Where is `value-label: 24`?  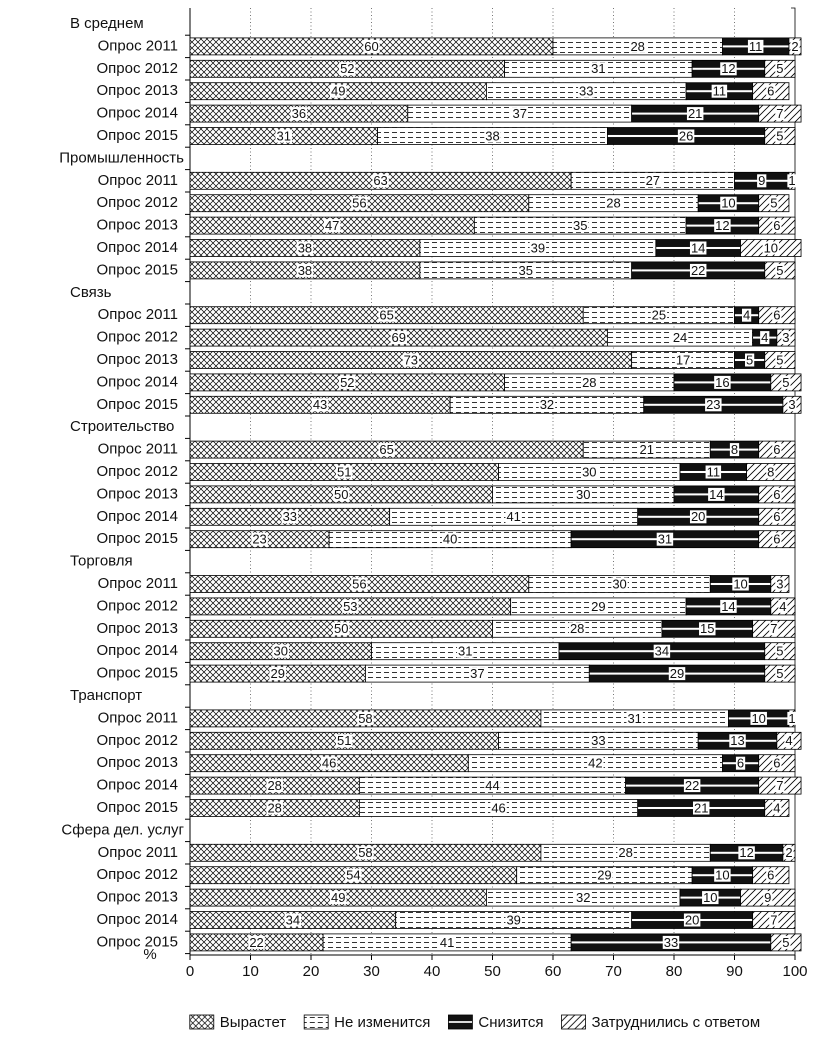
value-label: 24 is located at coordinates (680, 337).